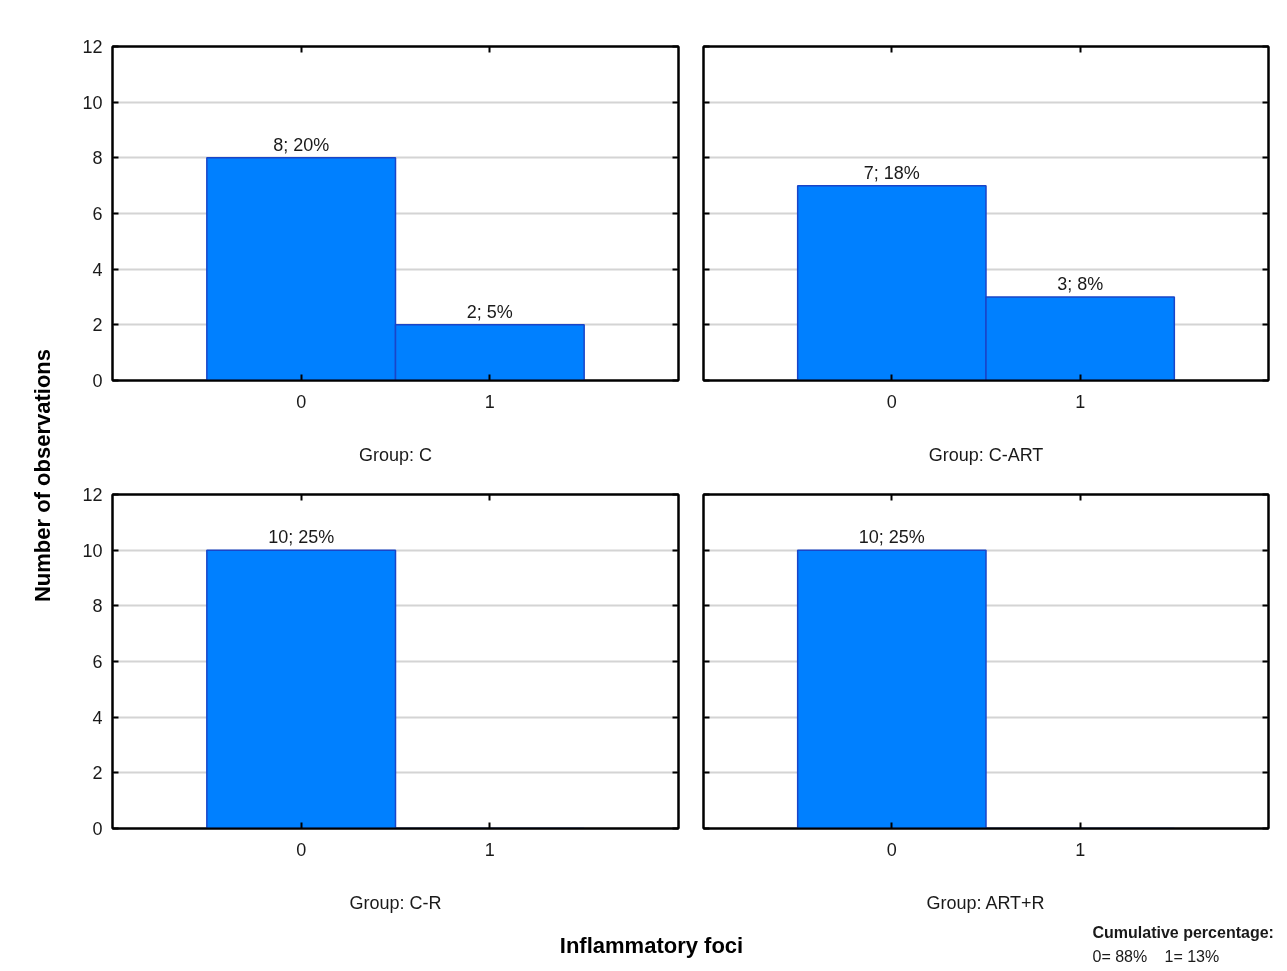 This screenshot has width=1287, height=971. I want to click on y-axis-title: Number of observations, so click(42, 475).